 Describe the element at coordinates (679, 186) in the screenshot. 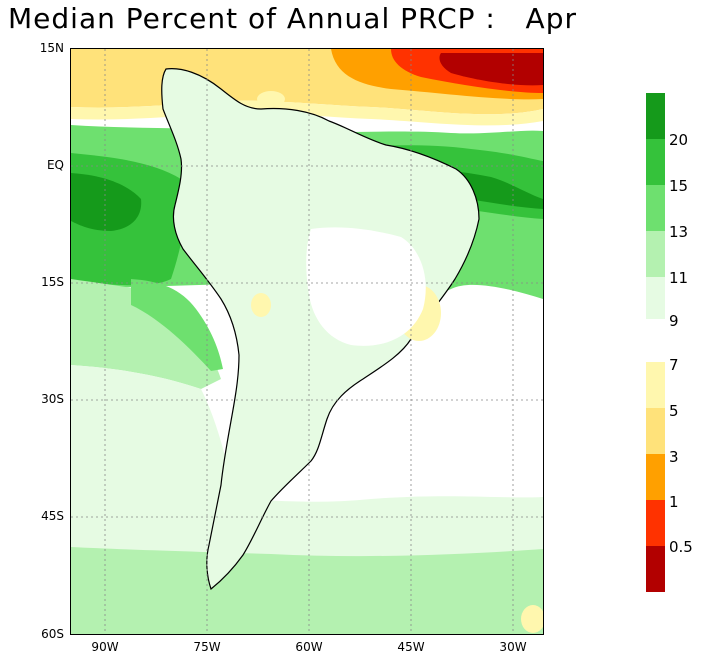

I see `legend-label-15: 15` at that location.